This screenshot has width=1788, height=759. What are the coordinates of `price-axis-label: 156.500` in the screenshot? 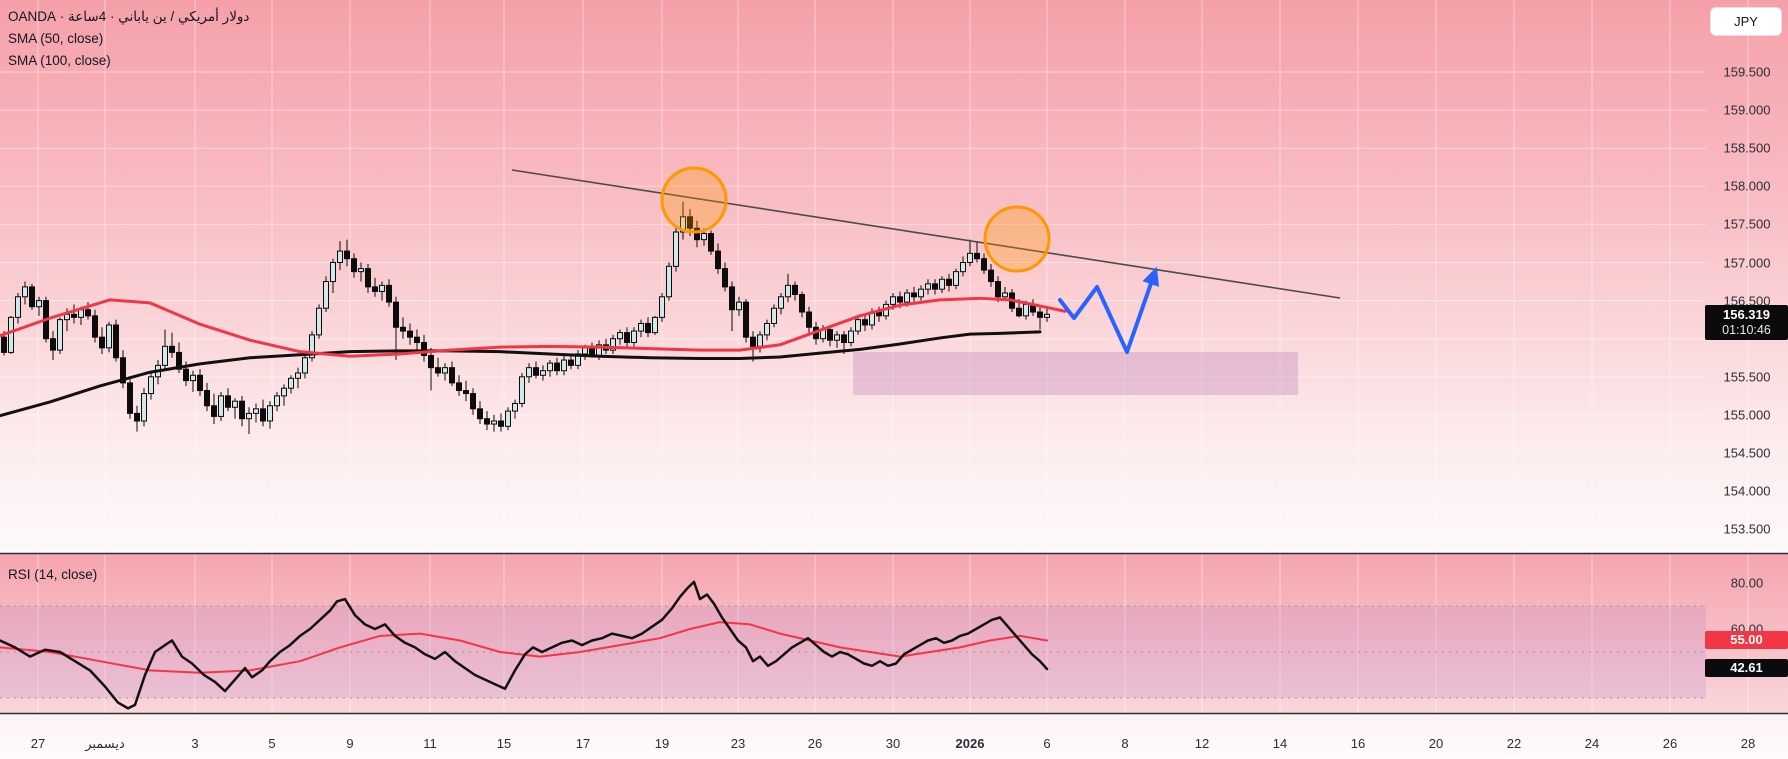 It's located at (1747, 301).